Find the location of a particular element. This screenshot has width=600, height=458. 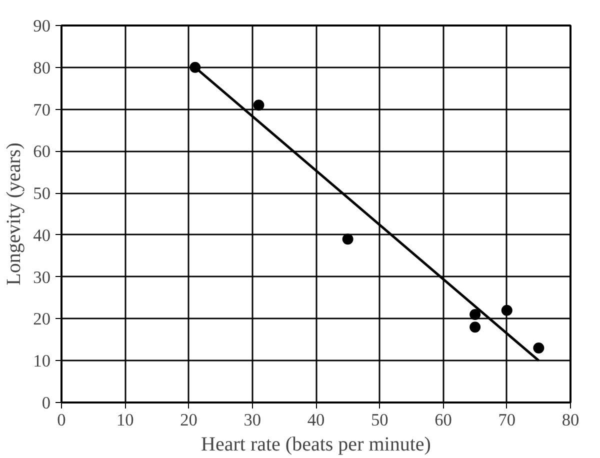

y-tick-label: 60 is located at coordinates (41, 152).